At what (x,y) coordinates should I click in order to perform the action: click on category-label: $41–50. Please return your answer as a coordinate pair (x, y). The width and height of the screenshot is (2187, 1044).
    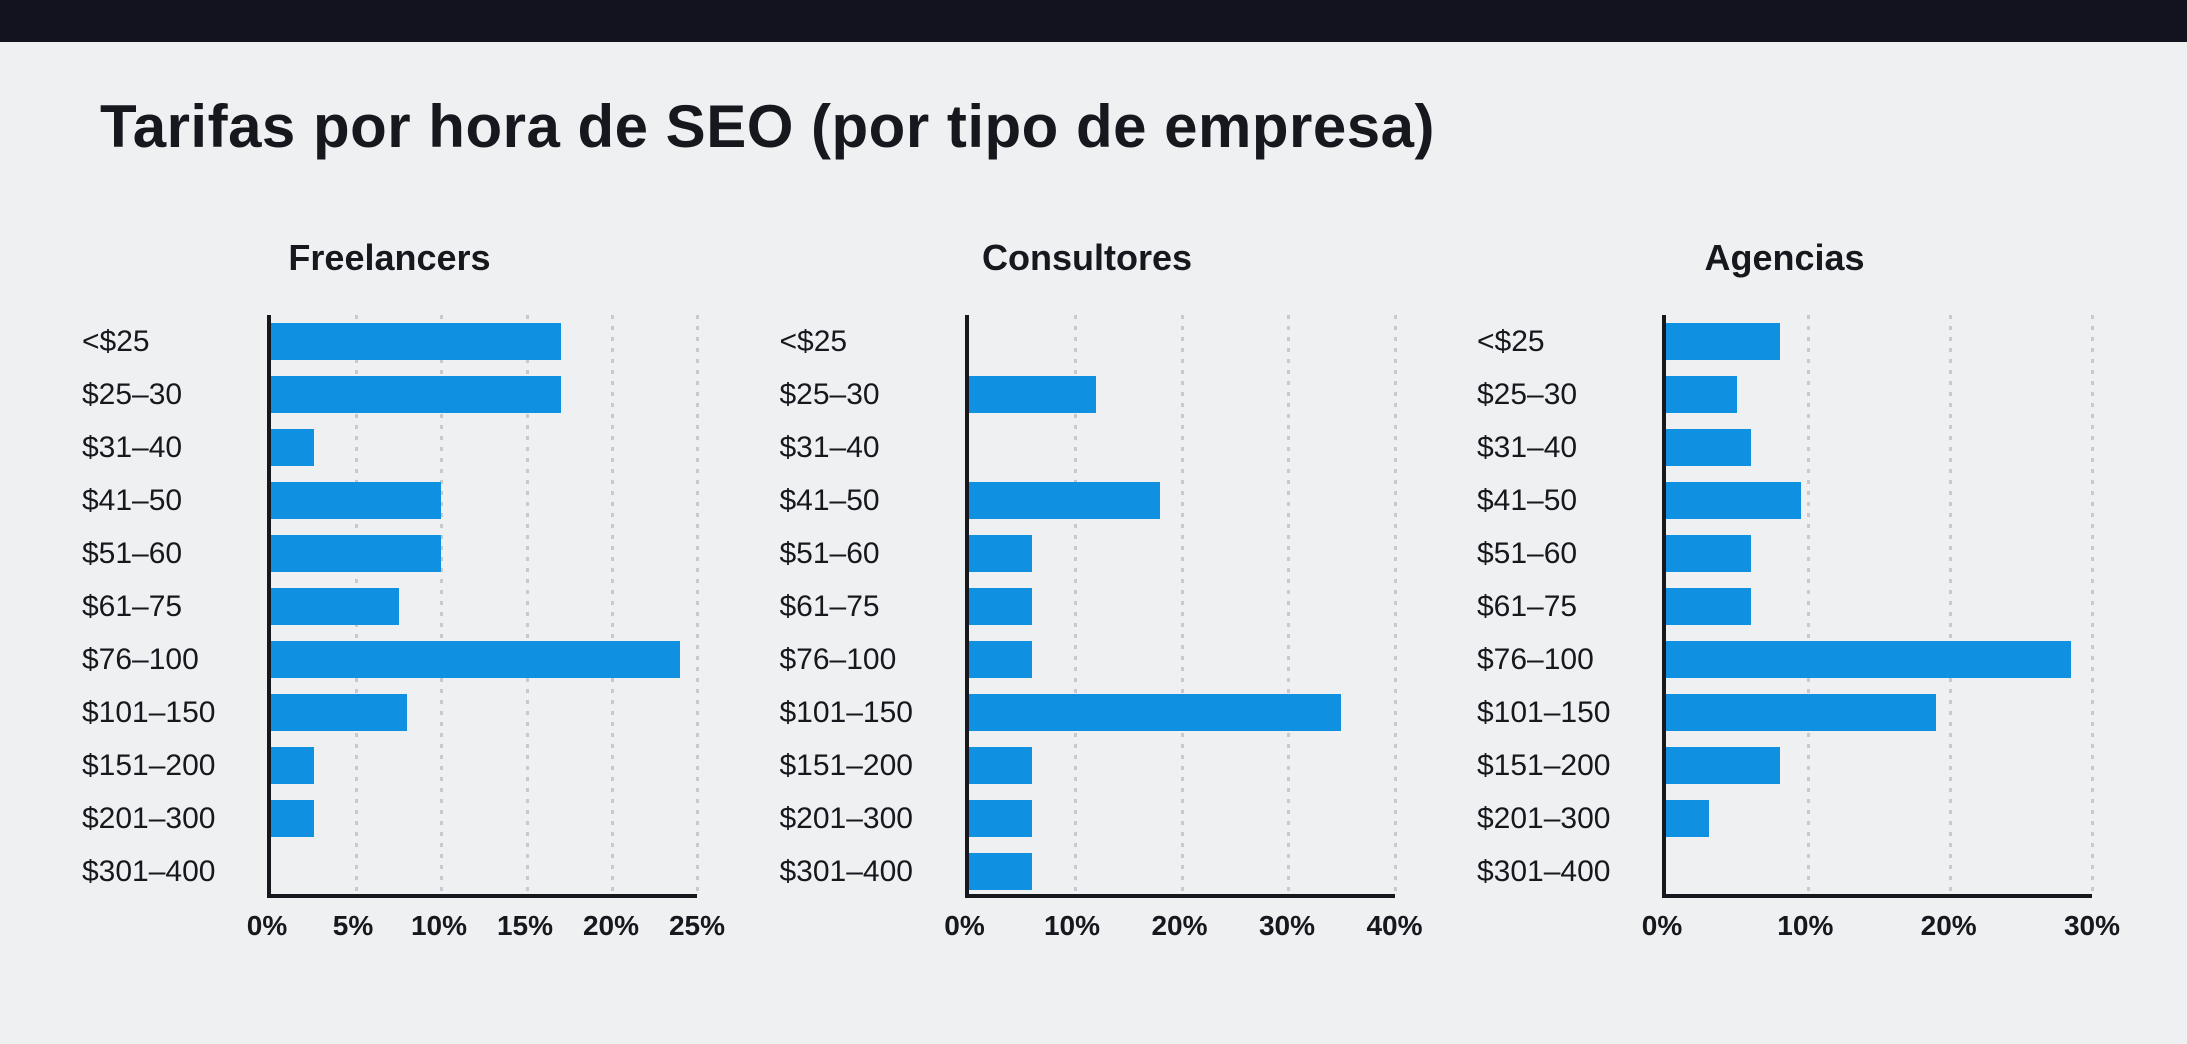
    Looking at the image, I should click on (1527, 500).